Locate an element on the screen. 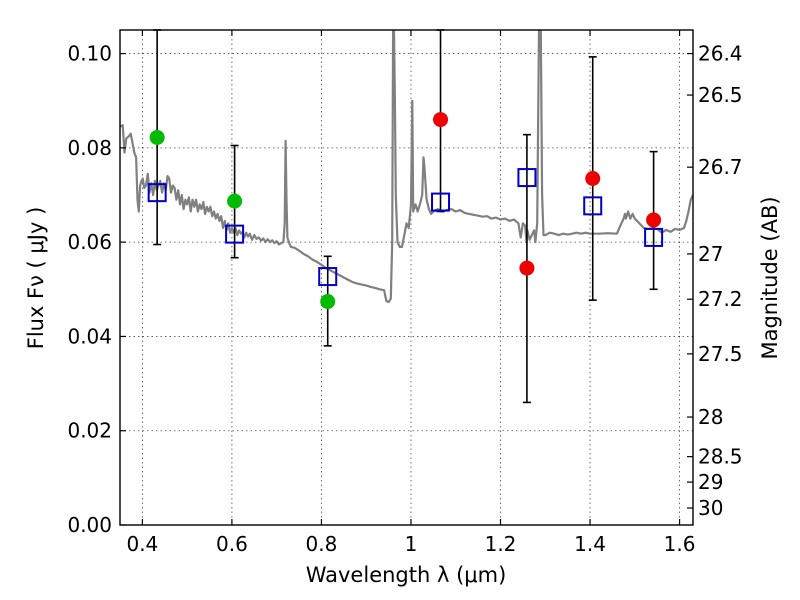 The width and height of the screenshot is (800, 600). y-tick-label: 0.08 is located at coordinates (89, 148).